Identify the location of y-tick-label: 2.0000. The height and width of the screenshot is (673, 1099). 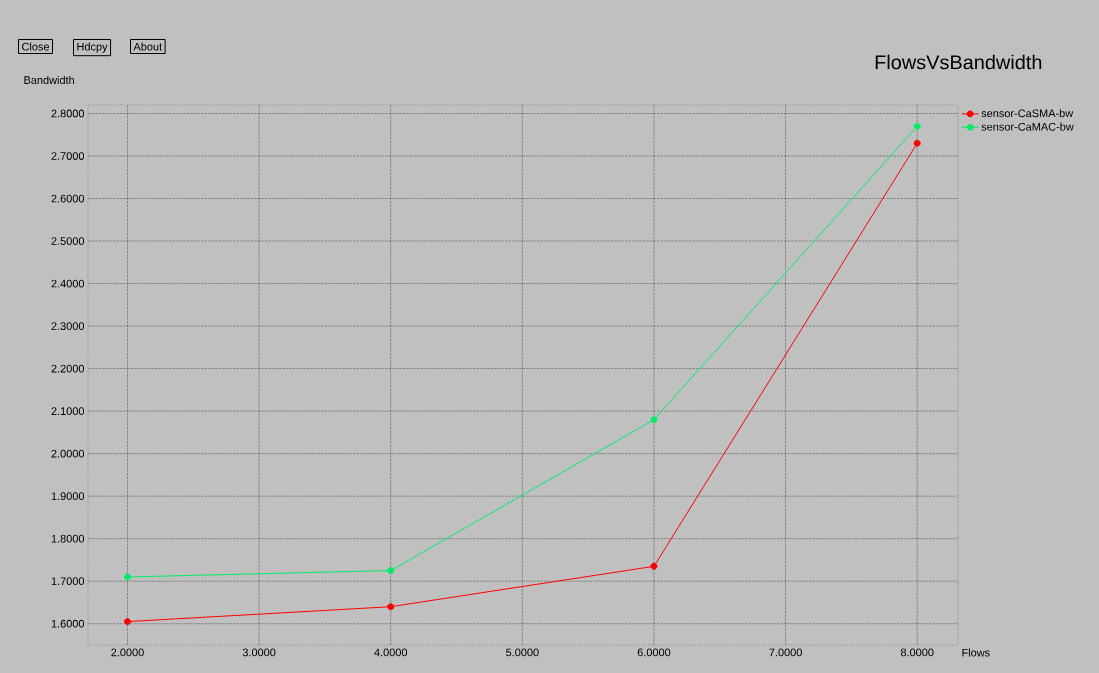
(68, 453).